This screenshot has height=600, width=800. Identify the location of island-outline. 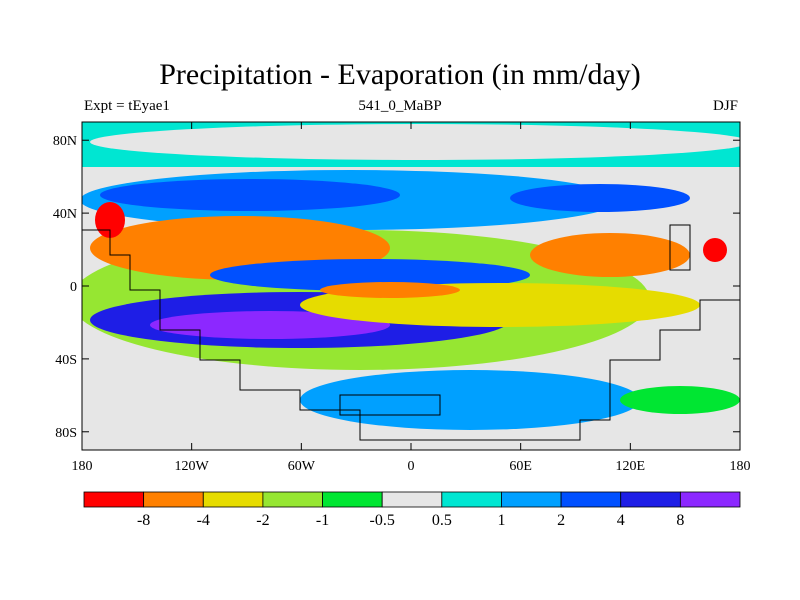
(680, 247).